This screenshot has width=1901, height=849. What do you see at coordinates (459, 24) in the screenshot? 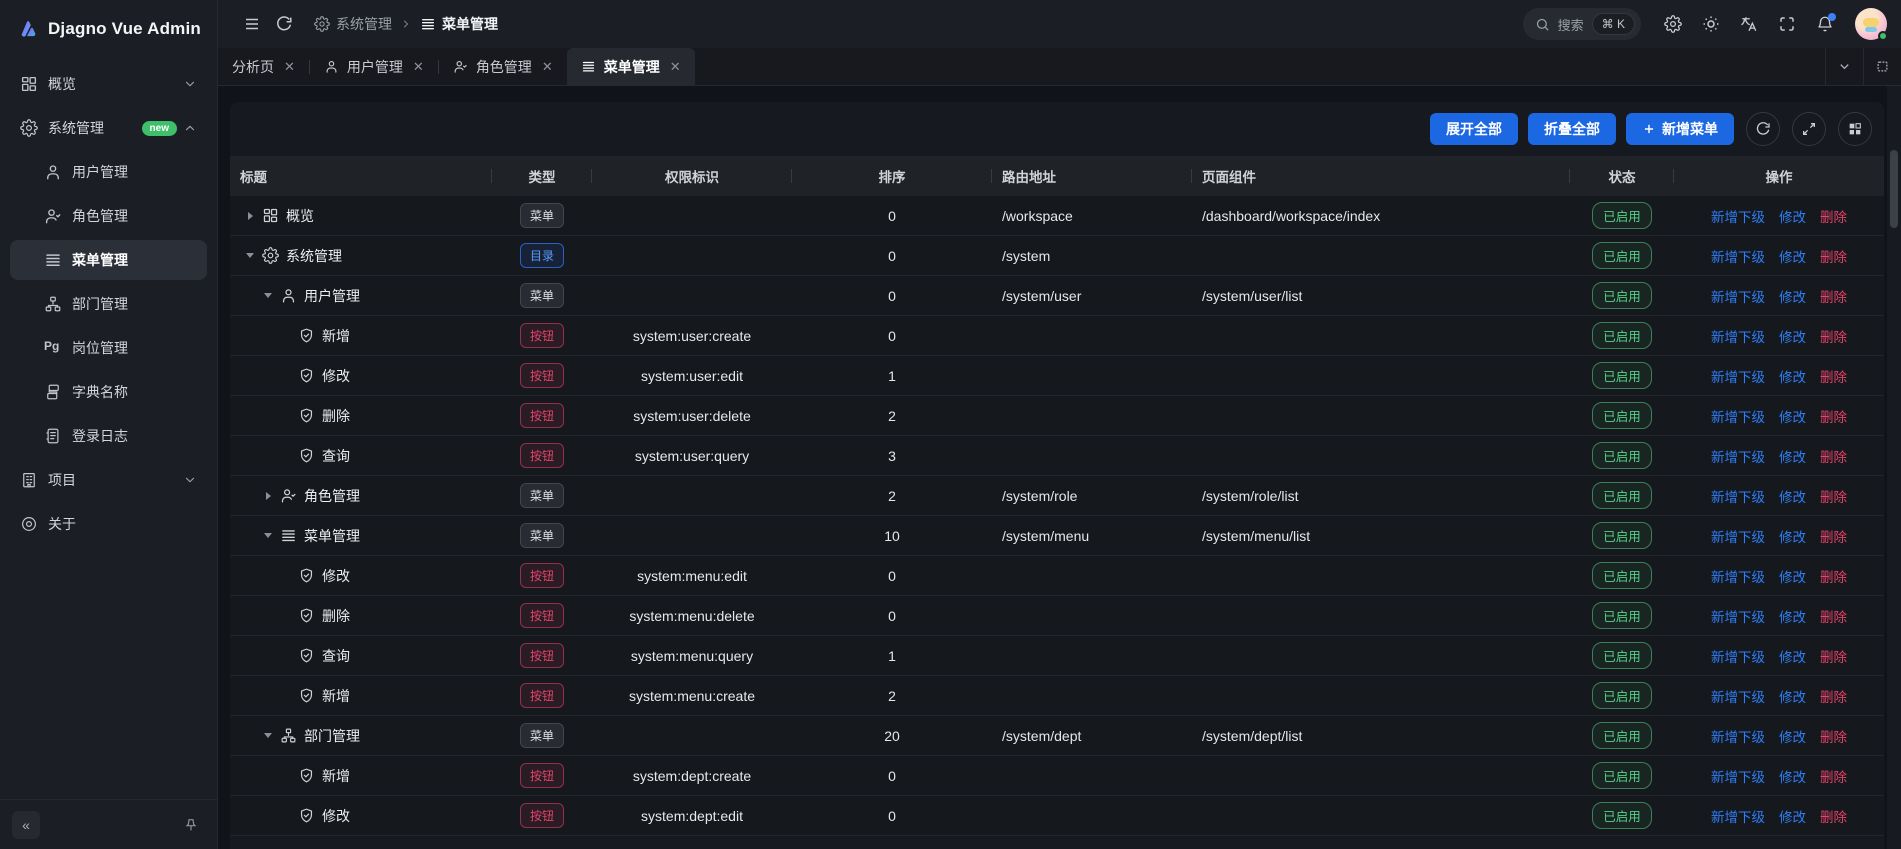
I see `breadcrumb-item: 菜单管理` at bounding box center [459, 24].